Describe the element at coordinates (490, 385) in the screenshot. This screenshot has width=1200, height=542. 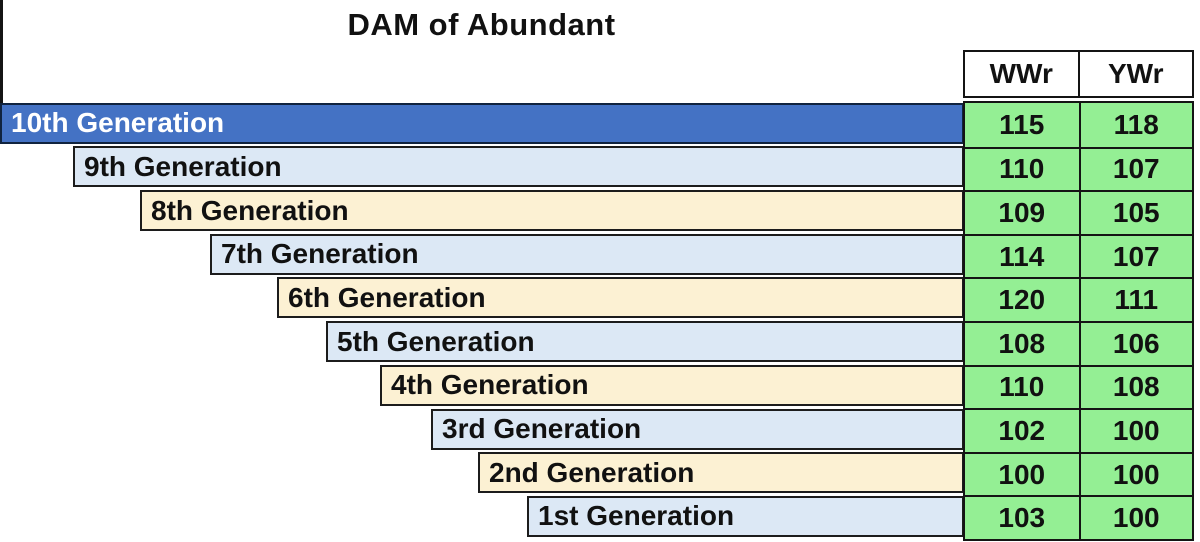
I see `row-label: 4th Generation` at that location.